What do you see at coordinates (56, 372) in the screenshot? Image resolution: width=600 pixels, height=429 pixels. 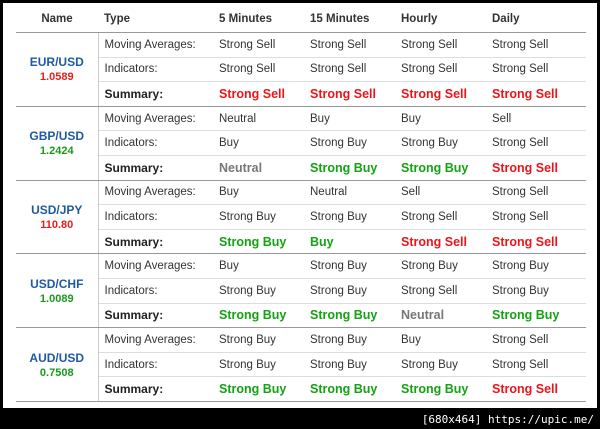 I see `pair-price: 0.7508` at bounding box center [56, 372].